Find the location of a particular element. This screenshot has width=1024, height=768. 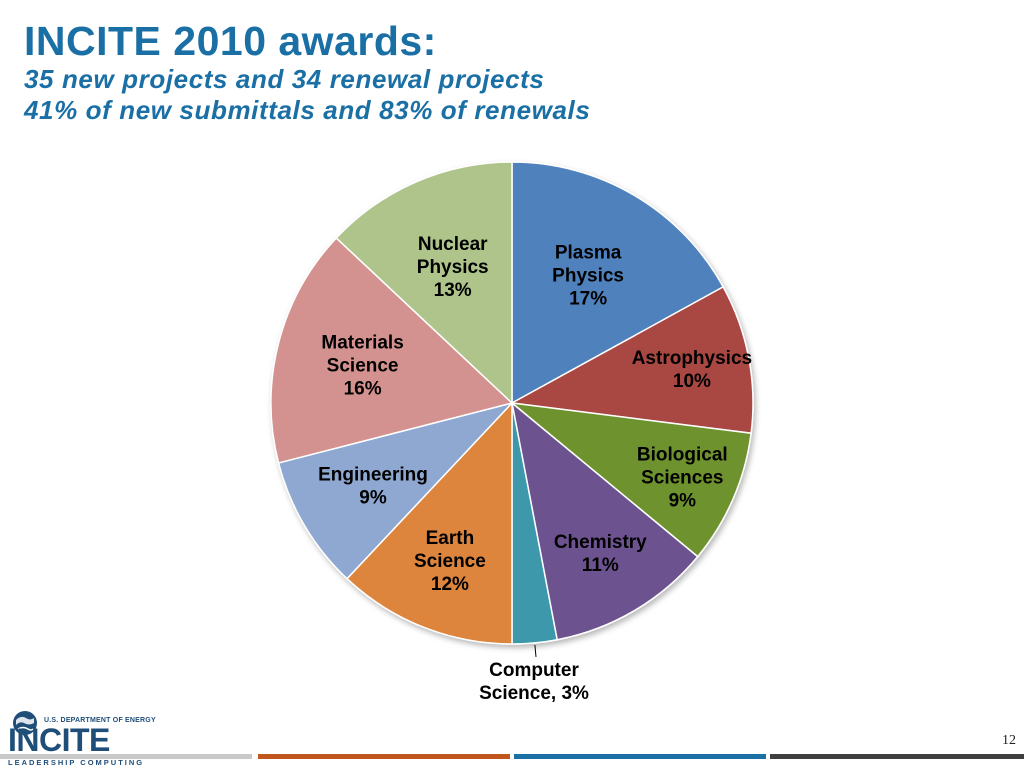

slice-label-line: Plasma is located at coordinates (588, 252).